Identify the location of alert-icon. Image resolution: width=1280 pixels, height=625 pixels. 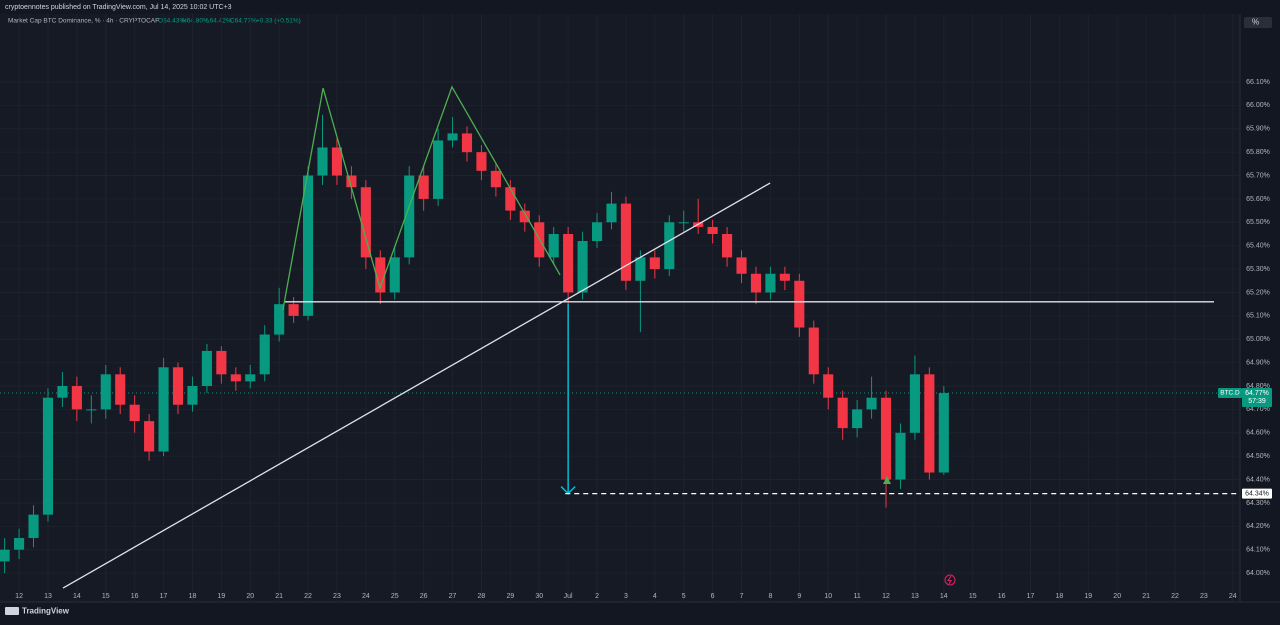
(950, 580).